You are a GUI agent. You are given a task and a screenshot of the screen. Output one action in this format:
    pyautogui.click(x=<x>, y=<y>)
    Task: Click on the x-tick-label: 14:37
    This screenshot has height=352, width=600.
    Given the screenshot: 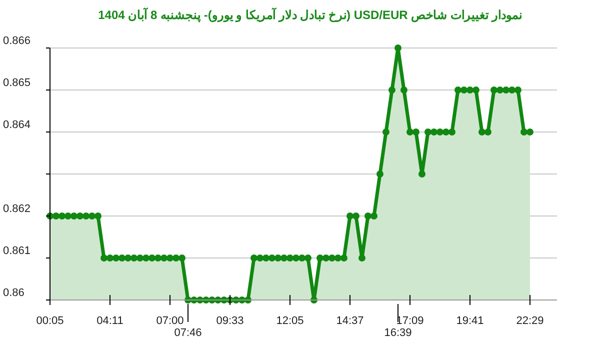 What is the action you would take?
    pyautogui.click(x=350, y=321)
    